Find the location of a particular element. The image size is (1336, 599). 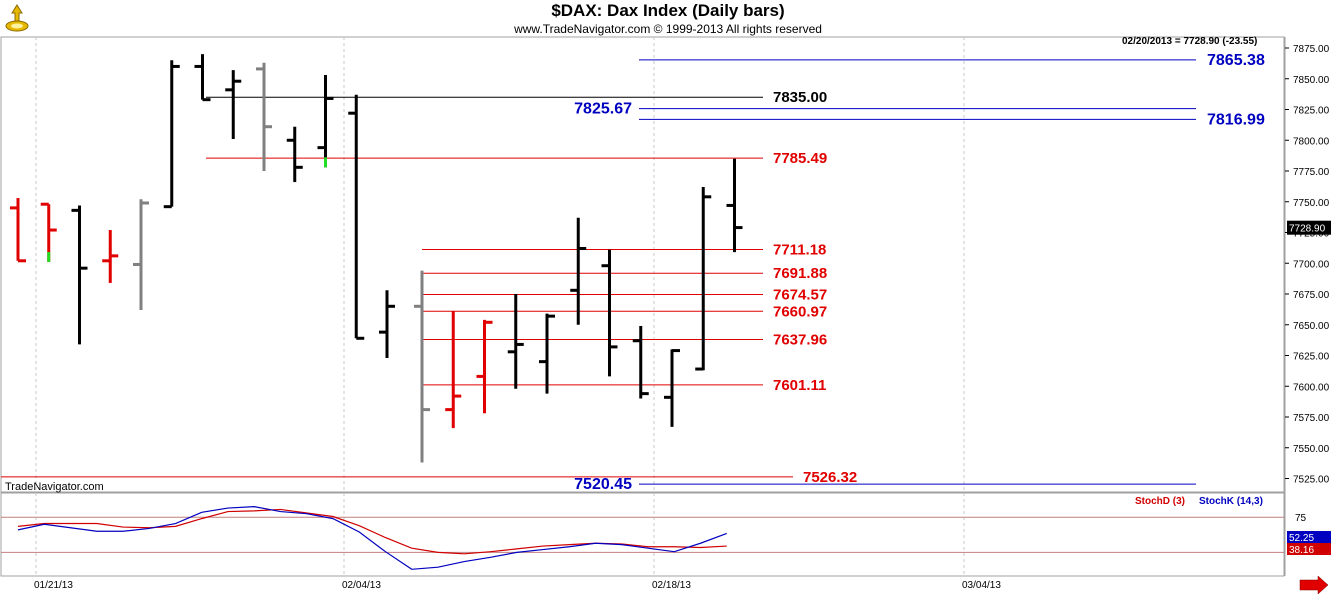

stoch-d-legend: StochD (3) is located at coordinates (1160, 501).